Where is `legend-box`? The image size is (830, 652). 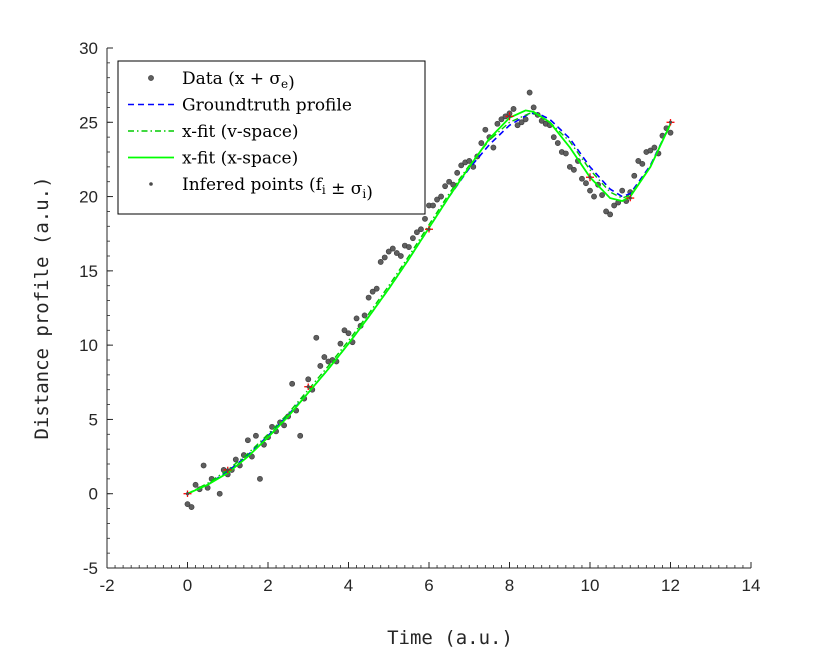
legend-box is located at coordinates (271, 137).